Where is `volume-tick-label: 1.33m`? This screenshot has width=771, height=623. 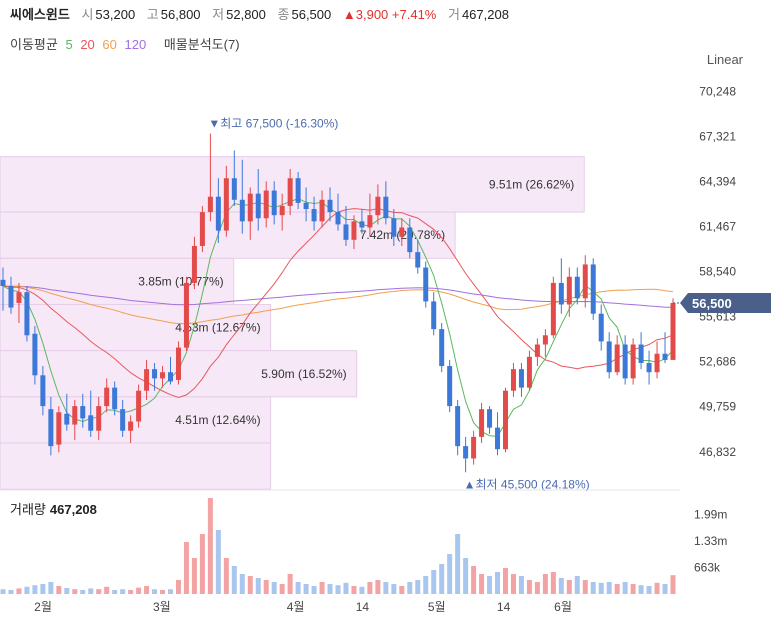
volume-tick-label: 1.33m is located at coordinates (710, 541).